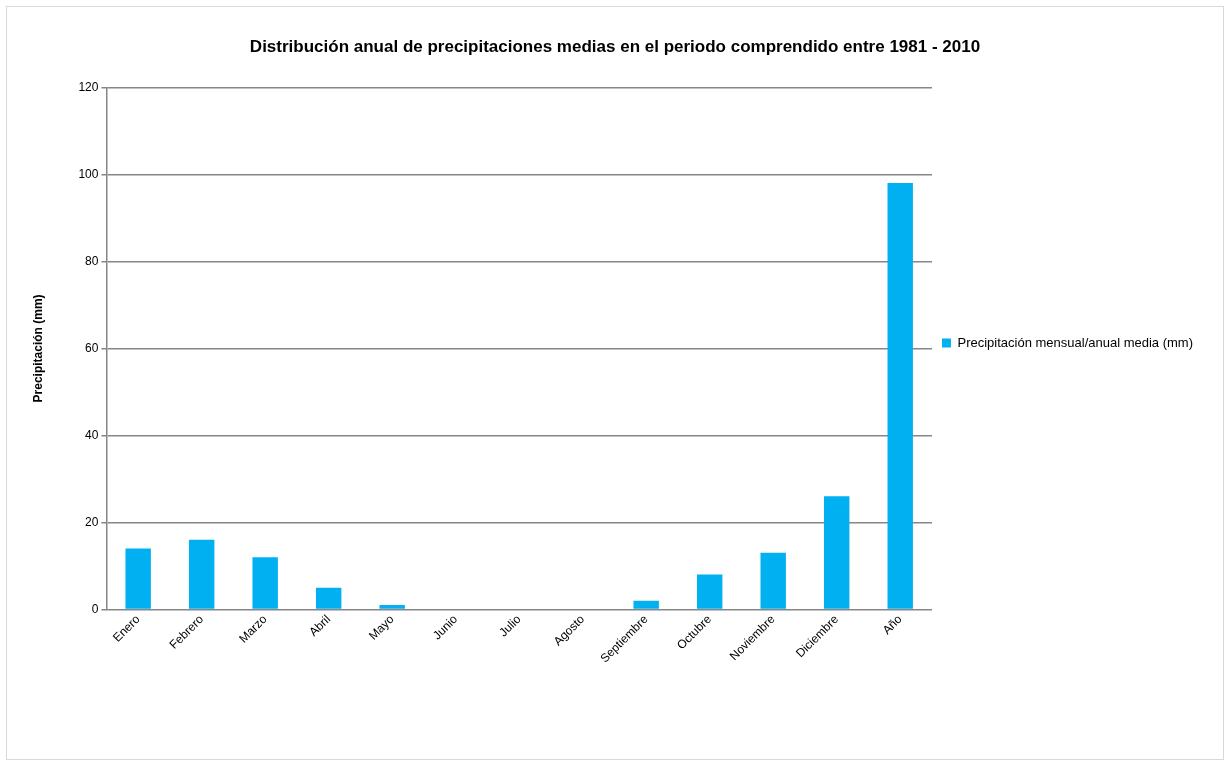  I want to click on legend-label: Precipitación mensual/anual media (mm), so click(1075, 342).